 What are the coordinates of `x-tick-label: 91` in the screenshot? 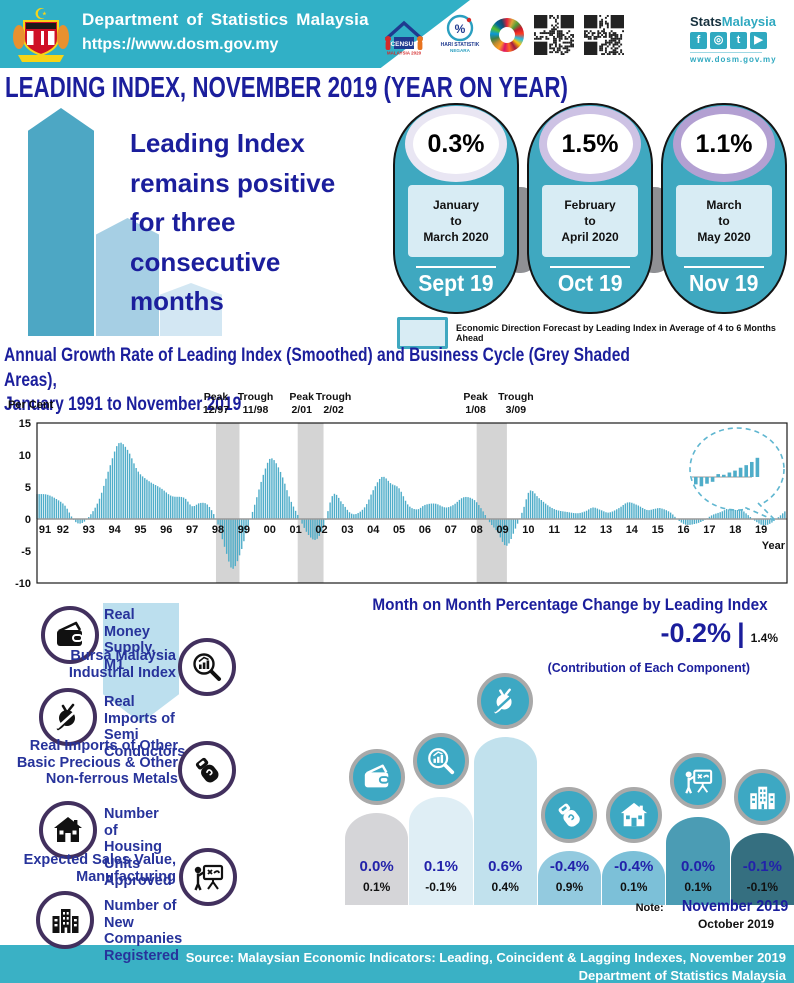 It's located at (45, 530).